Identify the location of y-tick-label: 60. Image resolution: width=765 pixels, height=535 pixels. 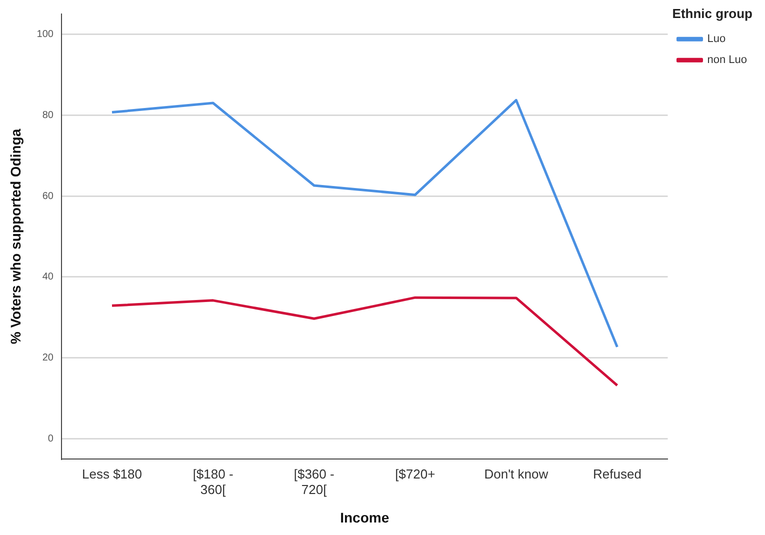
(48, 196).